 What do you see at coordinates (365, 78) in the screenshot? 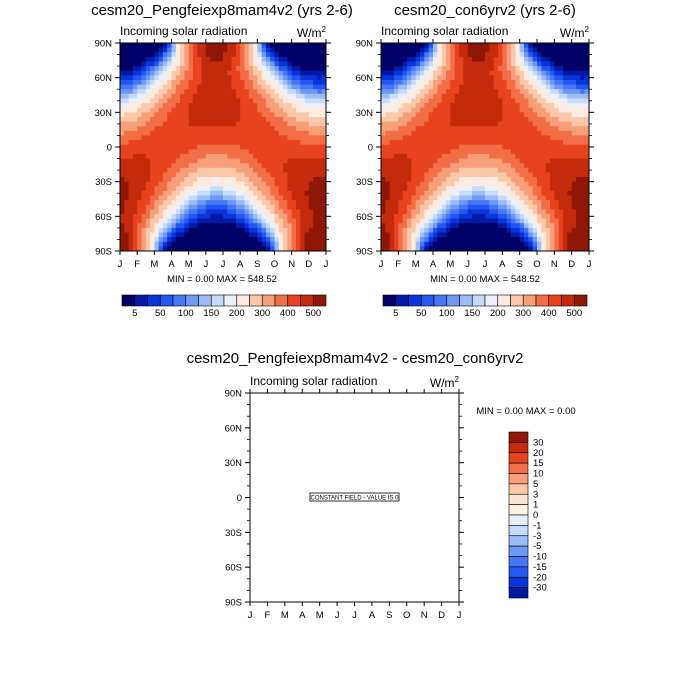
I see `y-tick-label: 60N` at bounding box center [365, 78].